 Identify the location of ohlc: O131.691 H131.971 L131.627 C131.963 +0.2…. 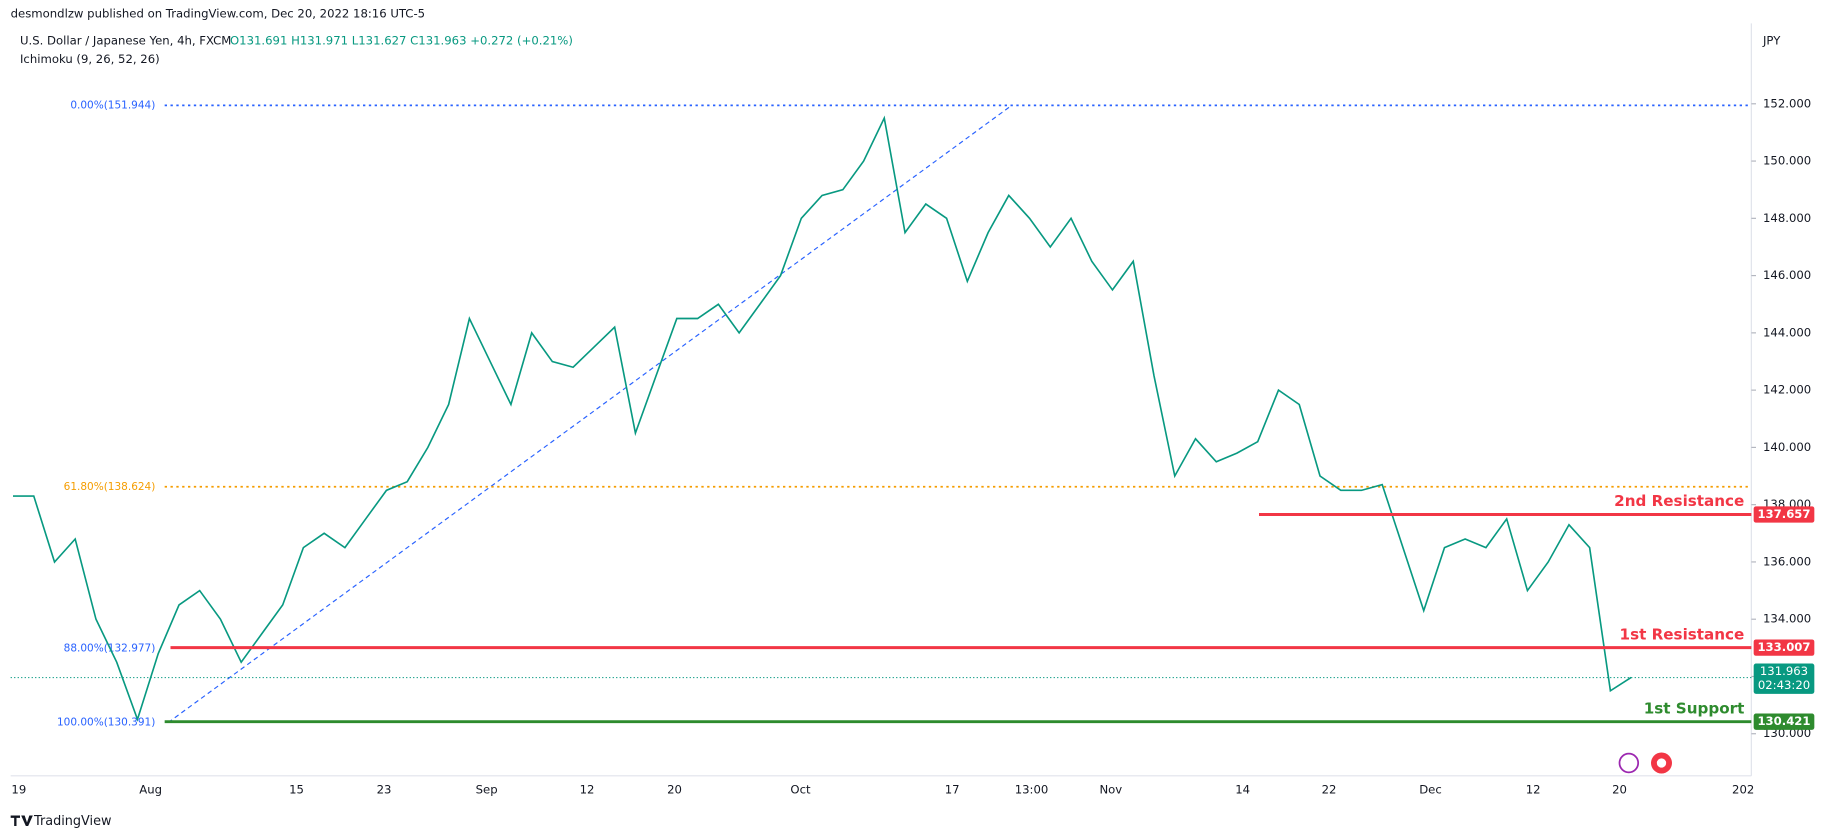
(401, 40).